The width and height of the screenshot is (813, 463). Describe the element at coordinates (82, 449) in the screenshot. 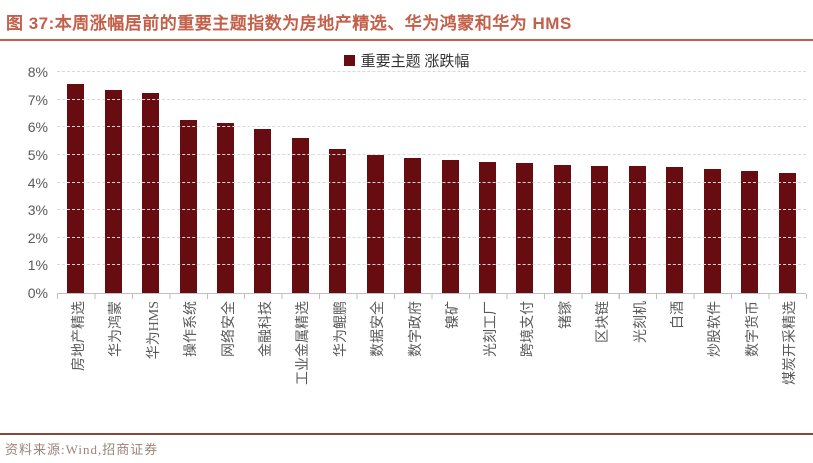

I see `source-text: 资料来源:Wind,招商证券` at that location.